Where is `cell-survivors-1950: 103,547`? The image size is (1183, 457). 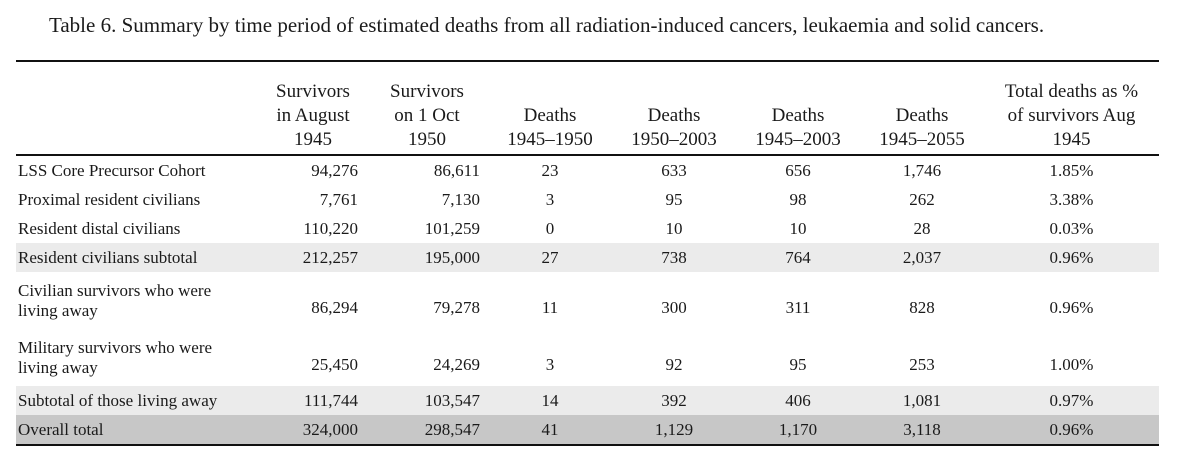 cell-survivors-1950: 103,547 is located at coordinates (427, 400).